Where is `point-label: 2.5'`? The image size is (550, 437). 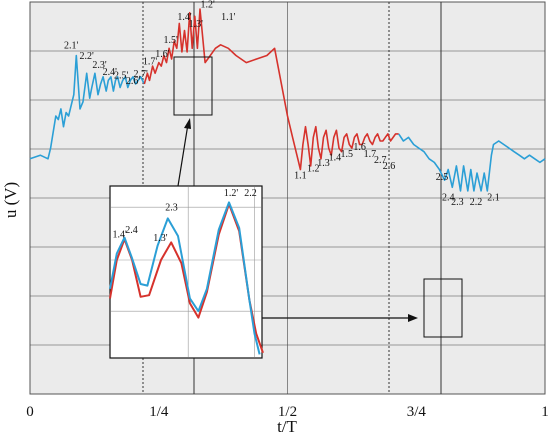 point-label: 2.5' is located at coordinates (121, 76).